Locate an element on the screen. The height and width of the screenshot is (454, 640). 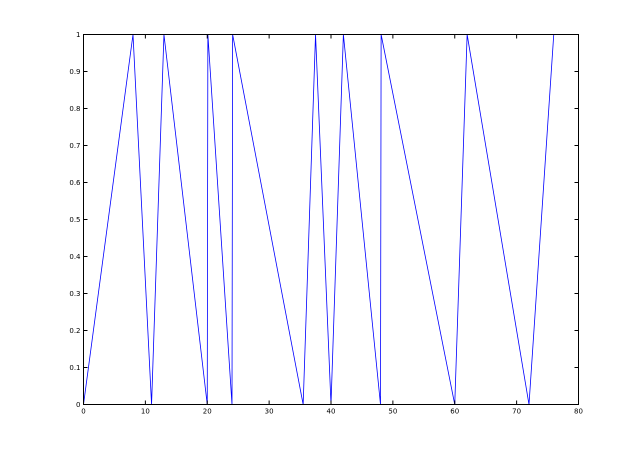
y-tick-label: 0.7 is located at coordinates (74, 146).